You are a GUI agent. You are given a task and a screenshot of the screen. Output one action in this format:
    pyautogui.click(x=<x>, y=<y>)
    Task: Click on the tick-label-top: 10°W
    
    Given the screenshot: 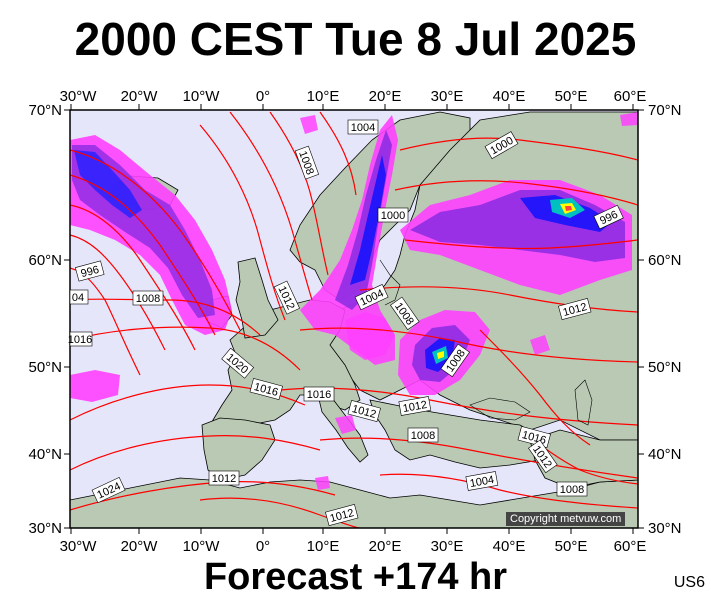 What is the action you would take?
    pyautogui.click(x=202, y=96)
    